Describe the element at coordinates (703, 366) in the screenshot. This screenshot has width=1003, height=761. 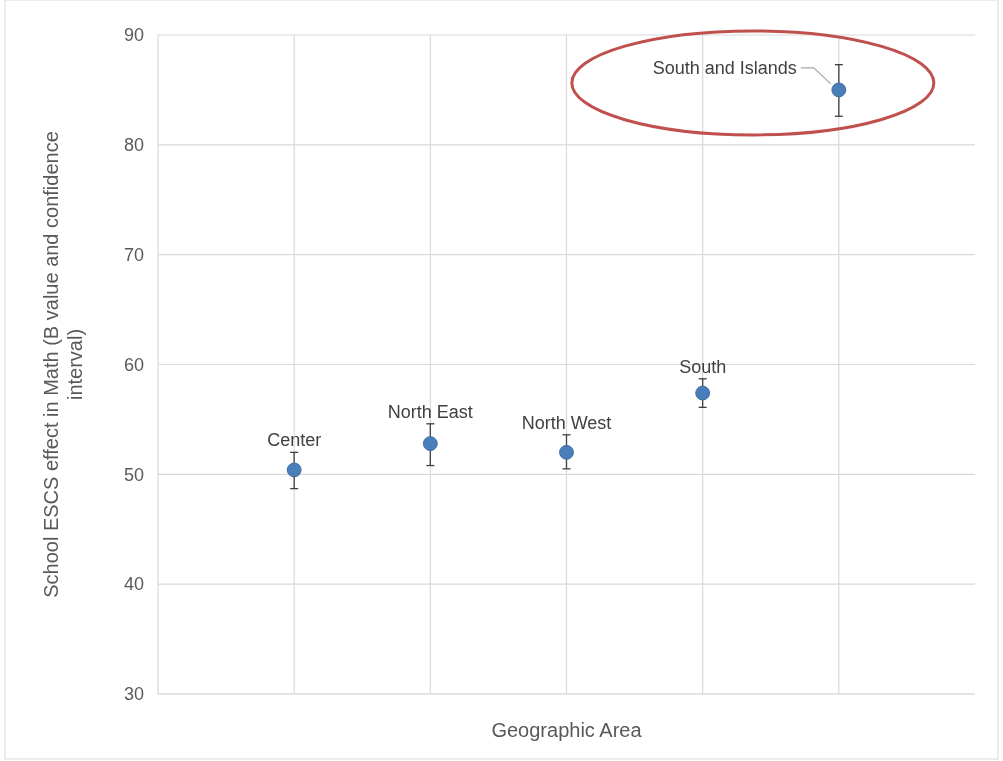
I see `series-label: South` at that location.